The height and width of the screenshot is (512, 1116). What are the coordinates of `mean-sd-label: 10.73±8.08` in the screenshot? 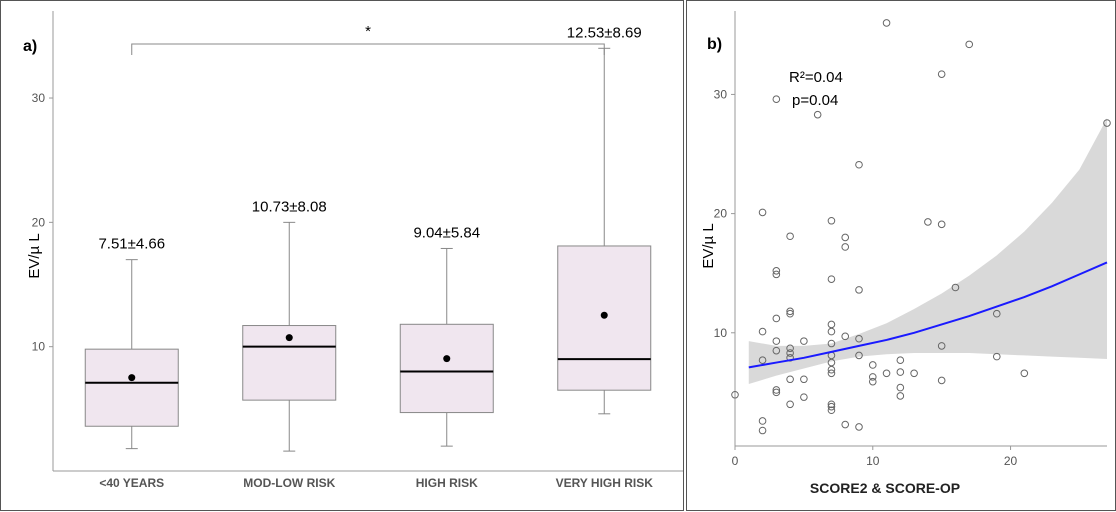 It's located at (289, 206).